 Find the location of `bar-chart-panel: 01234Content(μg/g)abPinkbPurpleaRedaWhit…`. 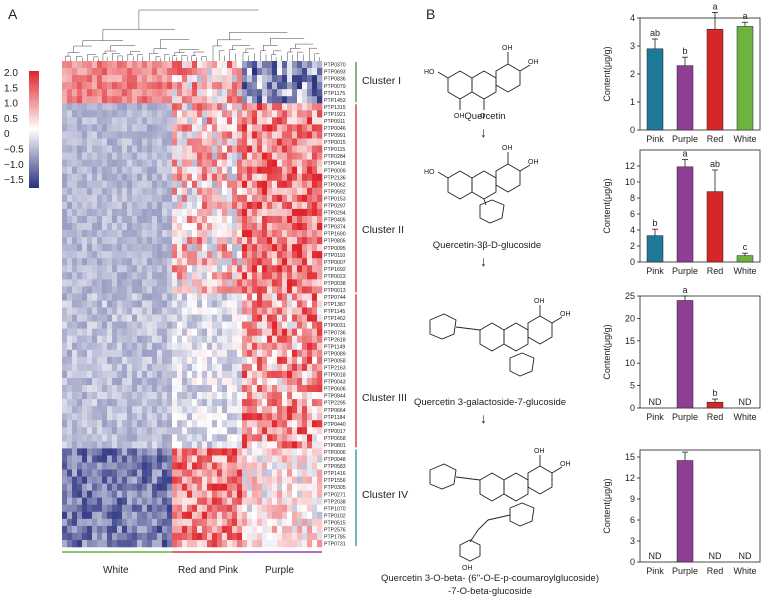

bar-chart-panel: 01234Content(μg/g)abPinkbPurpleaRedaWhit… is located at coordinates (681, 72).